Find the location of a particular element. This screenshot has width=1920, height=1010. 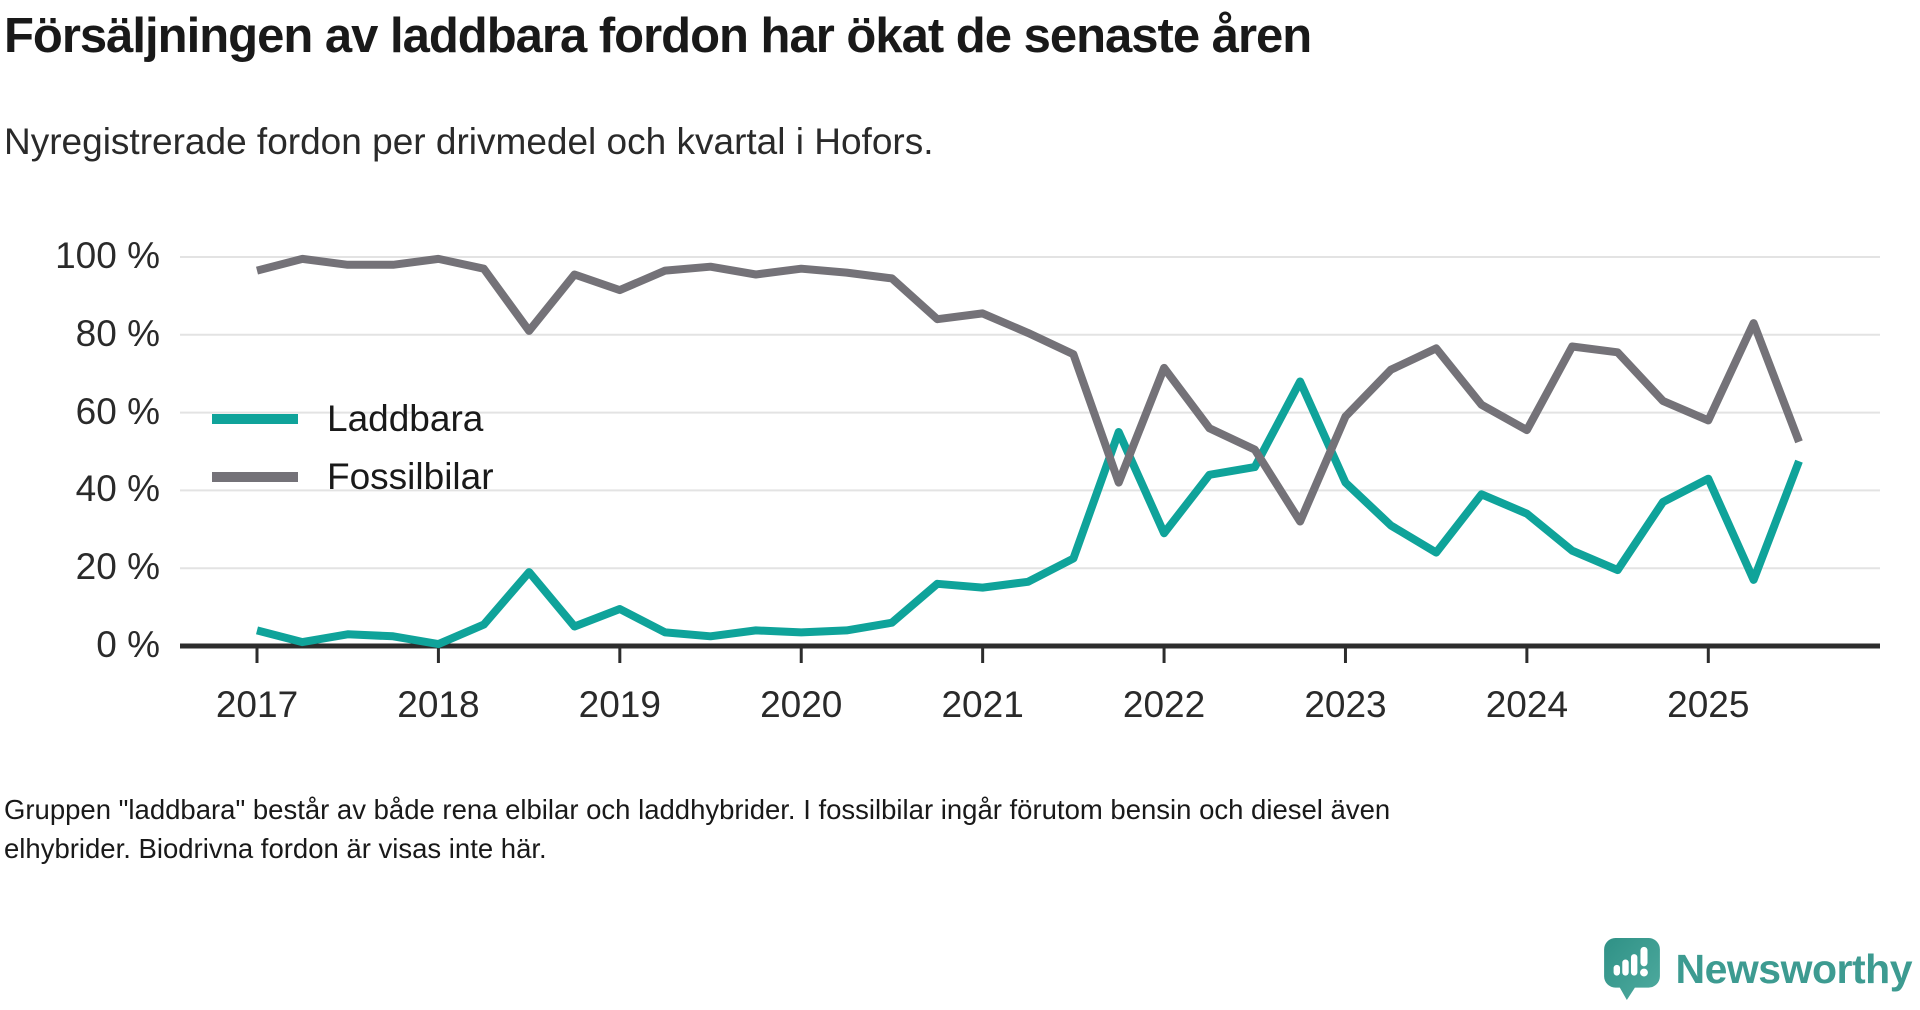

y-axis-label: 0 % is located at coordinates (128, 644).